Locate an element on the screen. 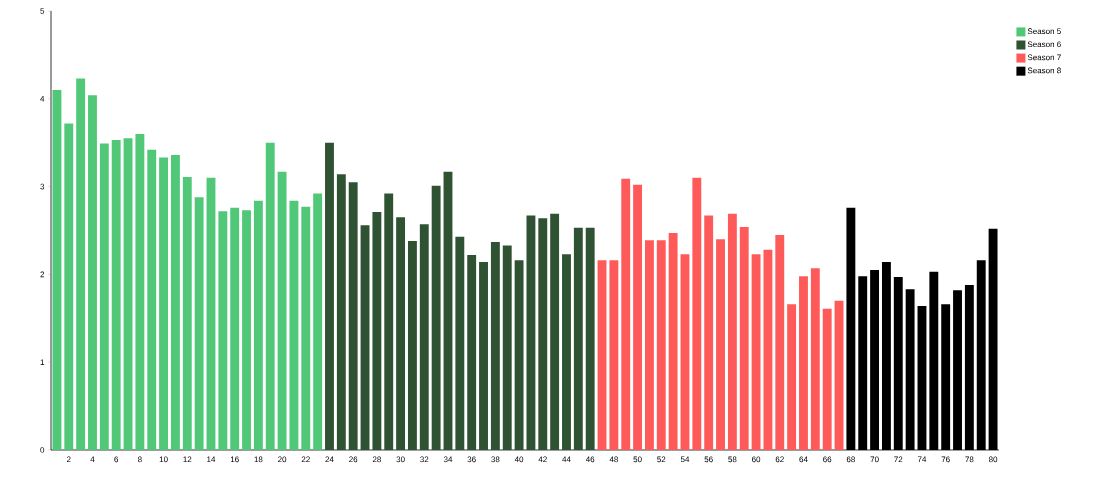 Image resolution: width=1098 pixels, height=500 pixels. x-tick-label: 54 is located at coordinates (685, 459).